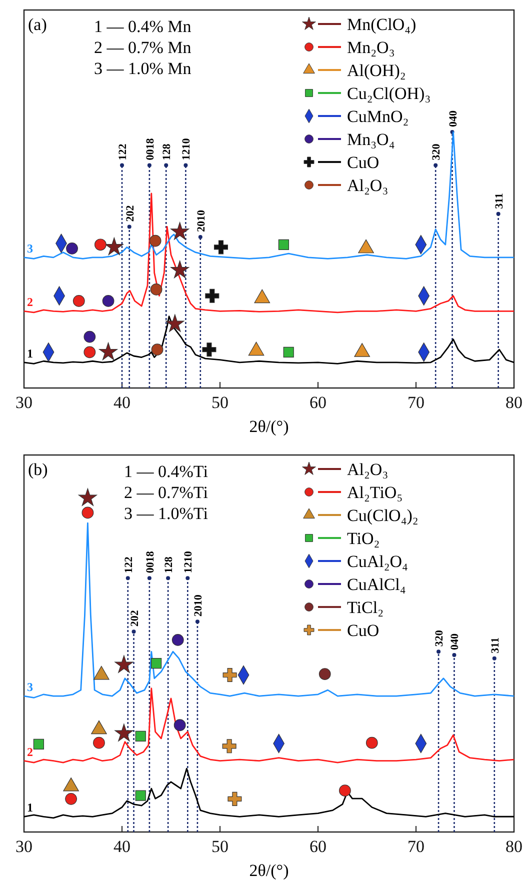  What do you see at coordinates (376, 584) in the screenshot?
I see `legend-label: CuAlCl₄` at bounding box center [376, 584].